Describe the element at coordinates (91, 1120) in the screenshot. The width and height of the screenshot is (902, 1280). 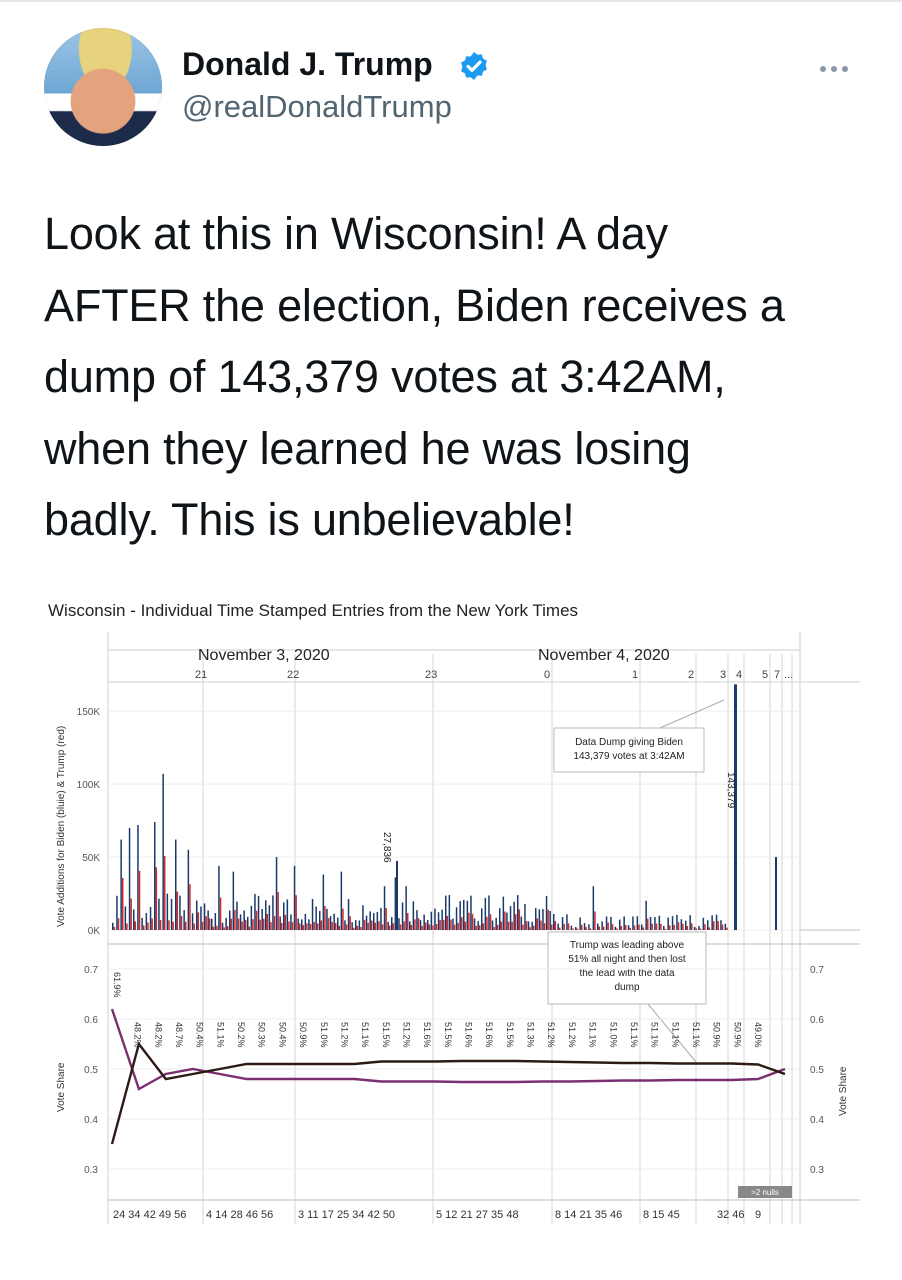
I see `y-tick-label: 0.4` at that location.